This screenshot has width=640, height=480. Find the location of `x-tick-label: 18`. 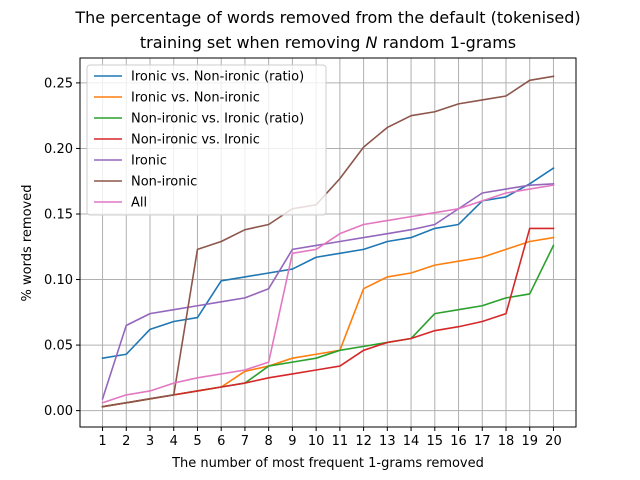

x-tick-label: 18 is located at coordinates (506, 441).